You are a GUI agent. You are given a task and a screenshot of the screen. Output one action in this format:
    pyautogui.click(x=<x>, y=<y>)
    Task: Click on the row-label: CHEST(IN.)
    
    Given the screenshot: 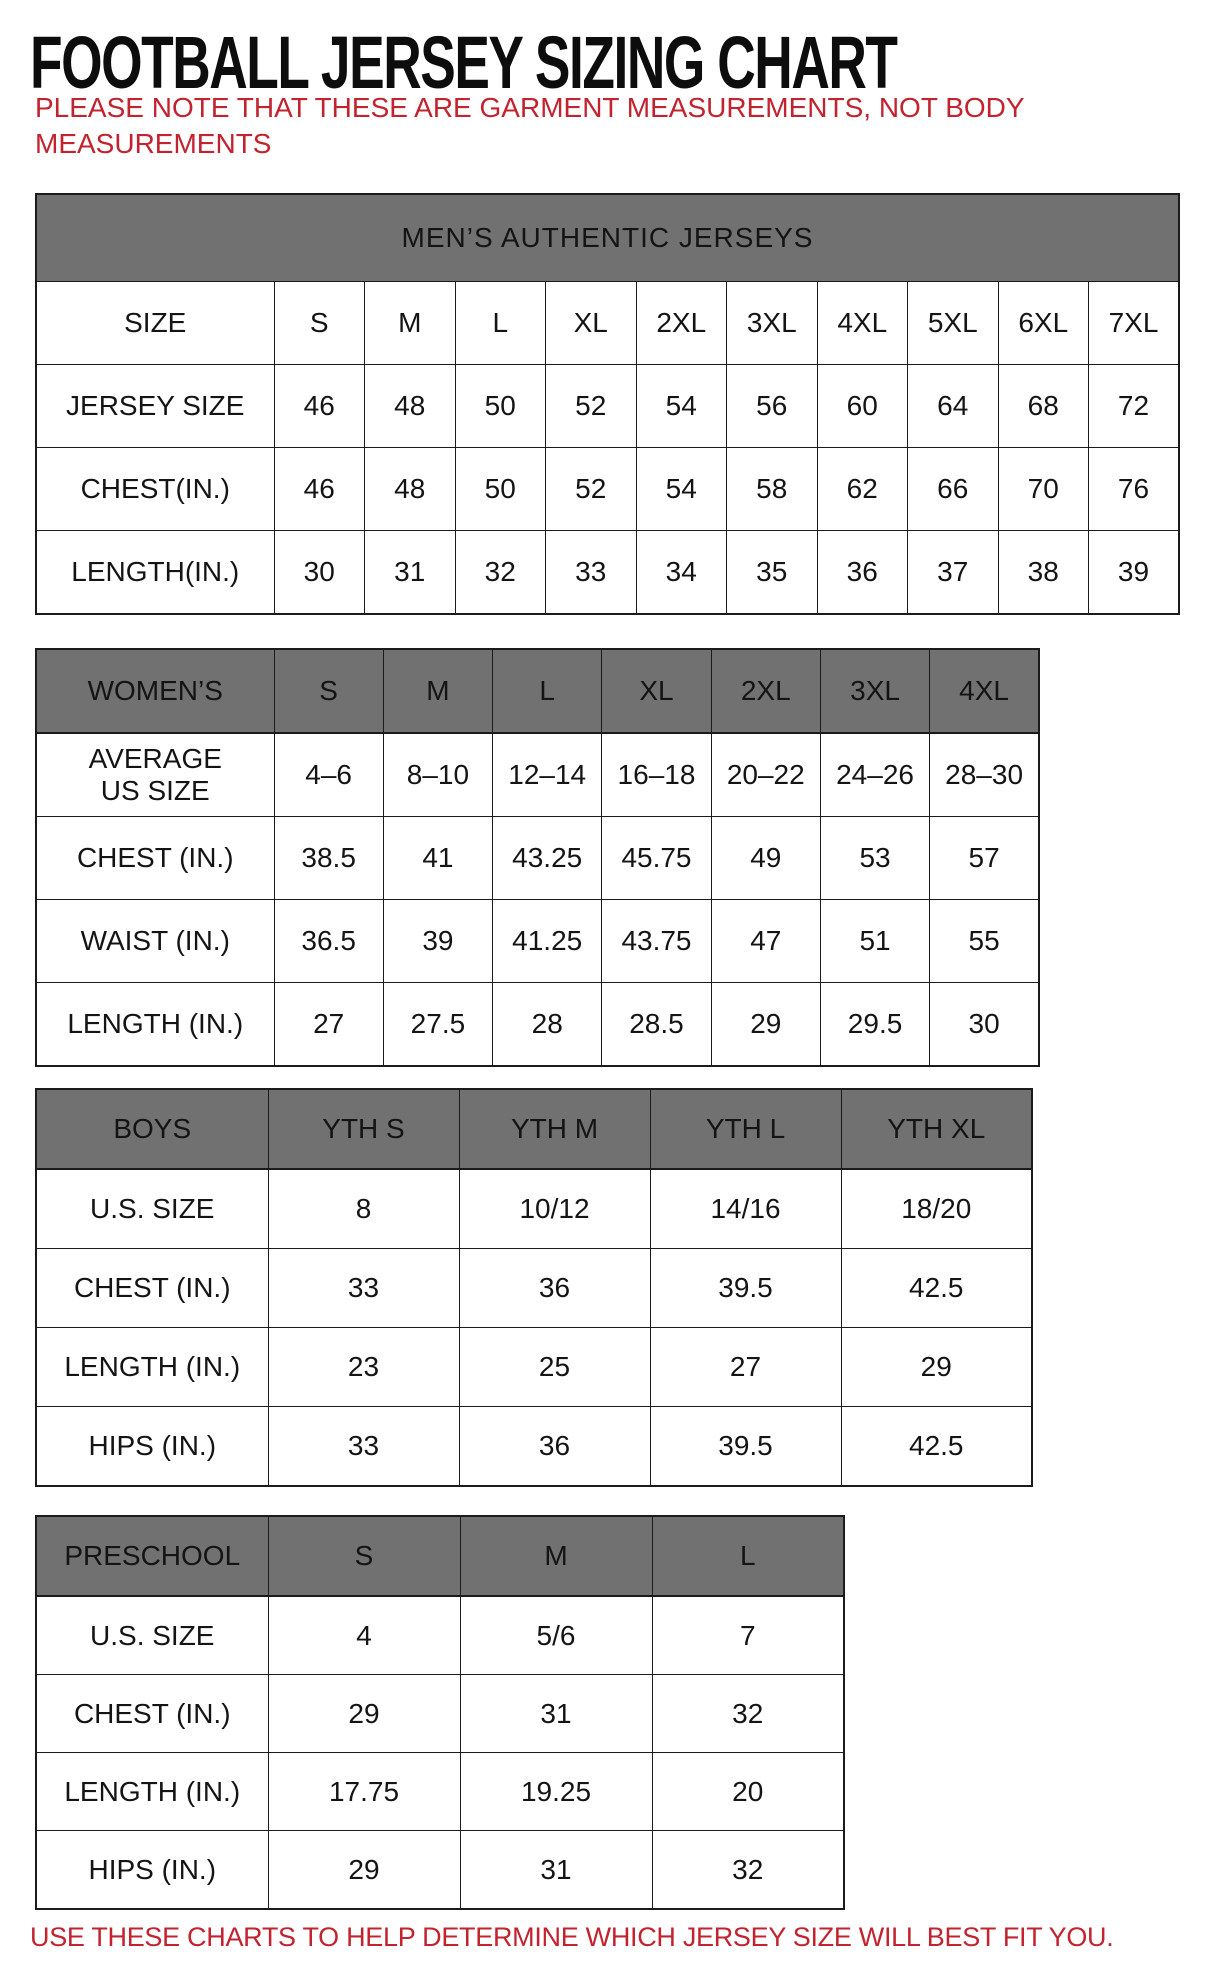 What is the action you would take?
    pyautogui.click(x=155, y=489)
    